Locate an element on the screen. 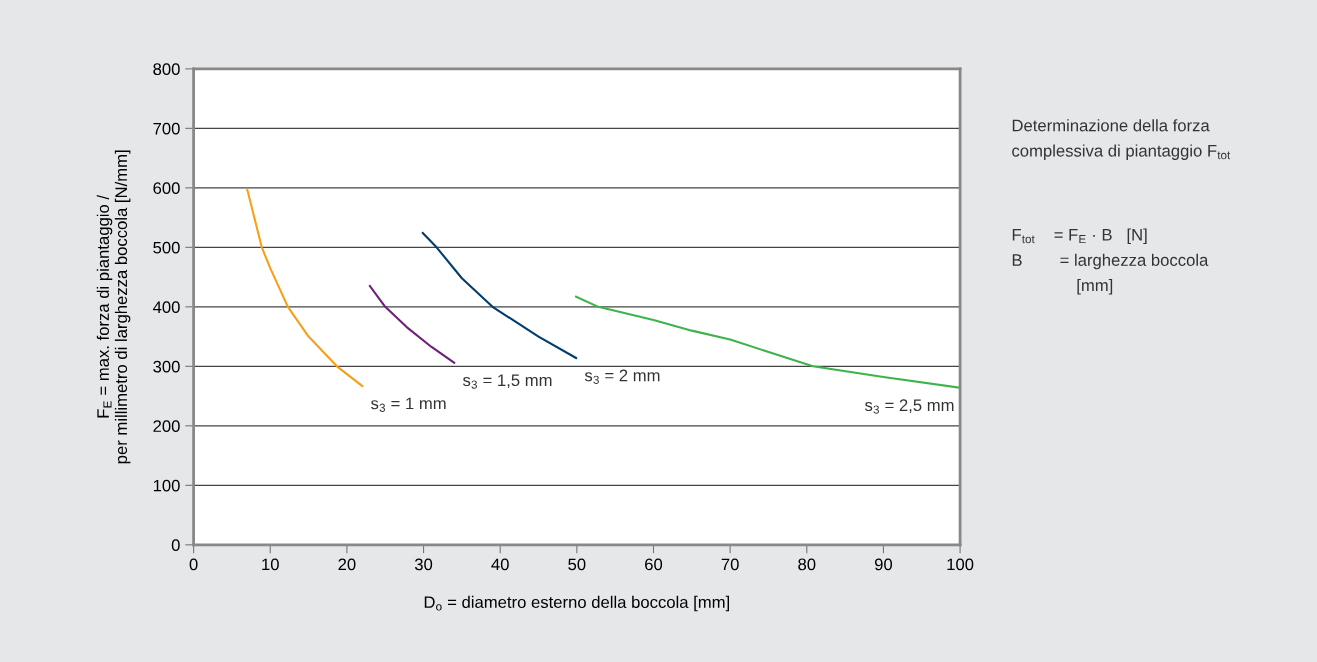 The image size is (1317, 662). y-tick-label: 400 is located at coordinates (166, 307).